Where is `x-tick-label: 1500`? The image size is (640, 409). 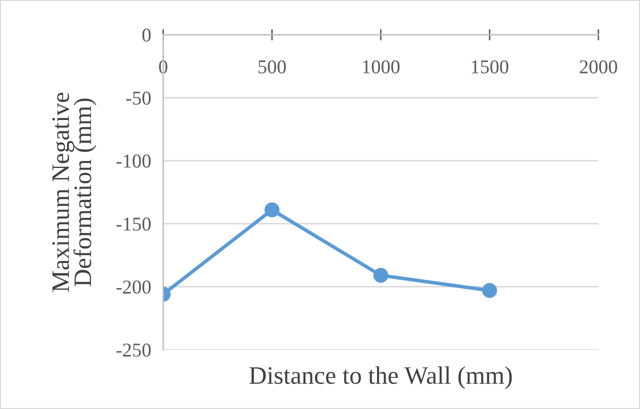 x-tick-label: 1500 is located at coordinates (490, 67).